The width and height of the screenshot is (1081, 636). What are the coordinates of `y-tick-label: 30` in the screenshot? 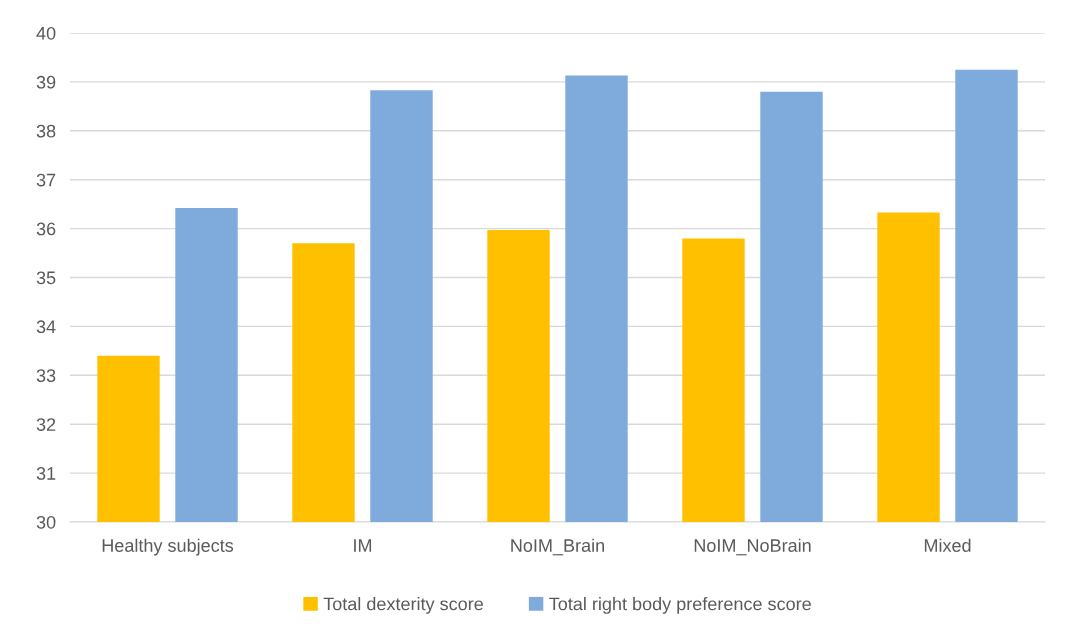 It's located at (46, 522).